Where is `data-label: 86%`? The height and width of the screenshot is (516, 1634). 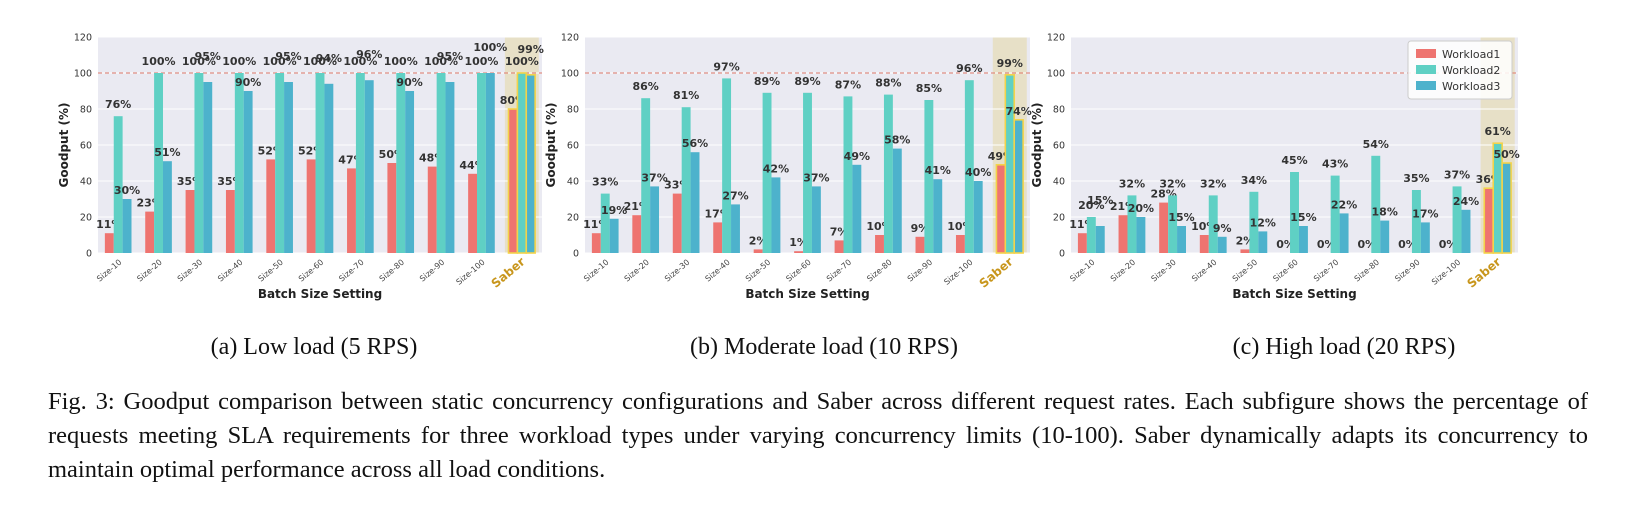
data-label: 86% is located at coordinates (646, 86).